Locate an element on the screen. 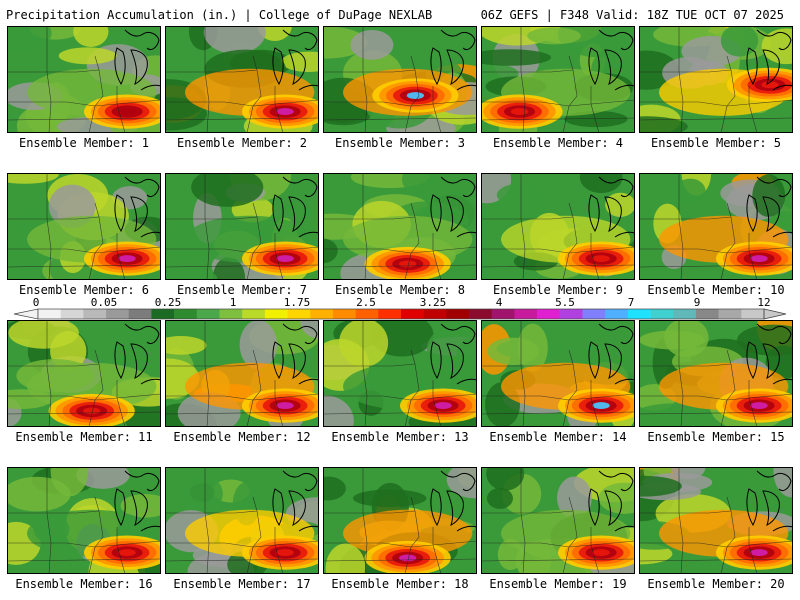 This screenshot has width=800, height=600. ensemble-member-panel: Ensemble Member: 11 is located at coordinates (84, 382).